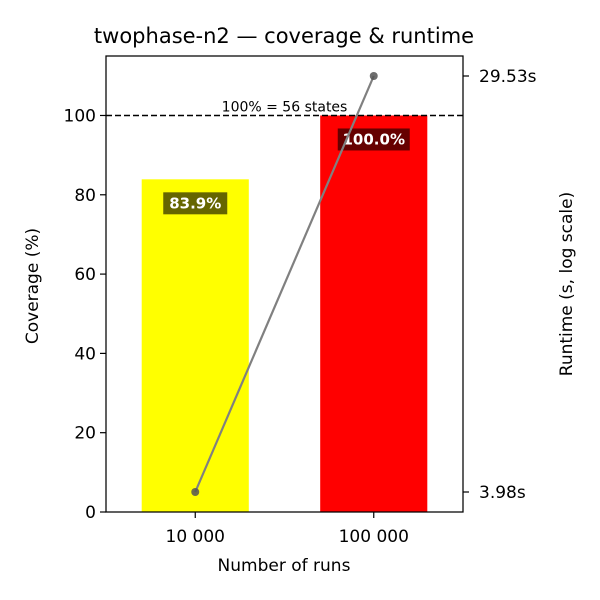 The image size is (600, 600). What do you see at coordinates (500, 285) in the screenshot?
I see `y2-axis-ticks: 3.98s 29.53s` at bounding box center [500, 285].